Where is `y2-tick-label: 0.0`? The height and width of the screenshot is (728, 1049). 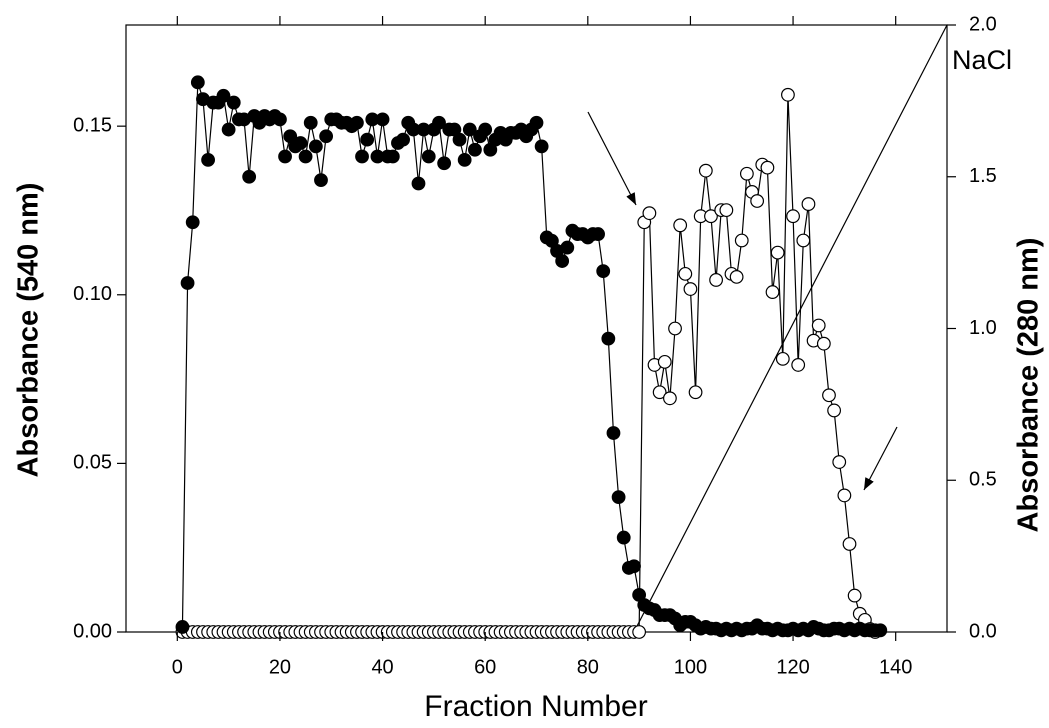 y2-tick-label: 0.0 is located at coordinates (983, 631).